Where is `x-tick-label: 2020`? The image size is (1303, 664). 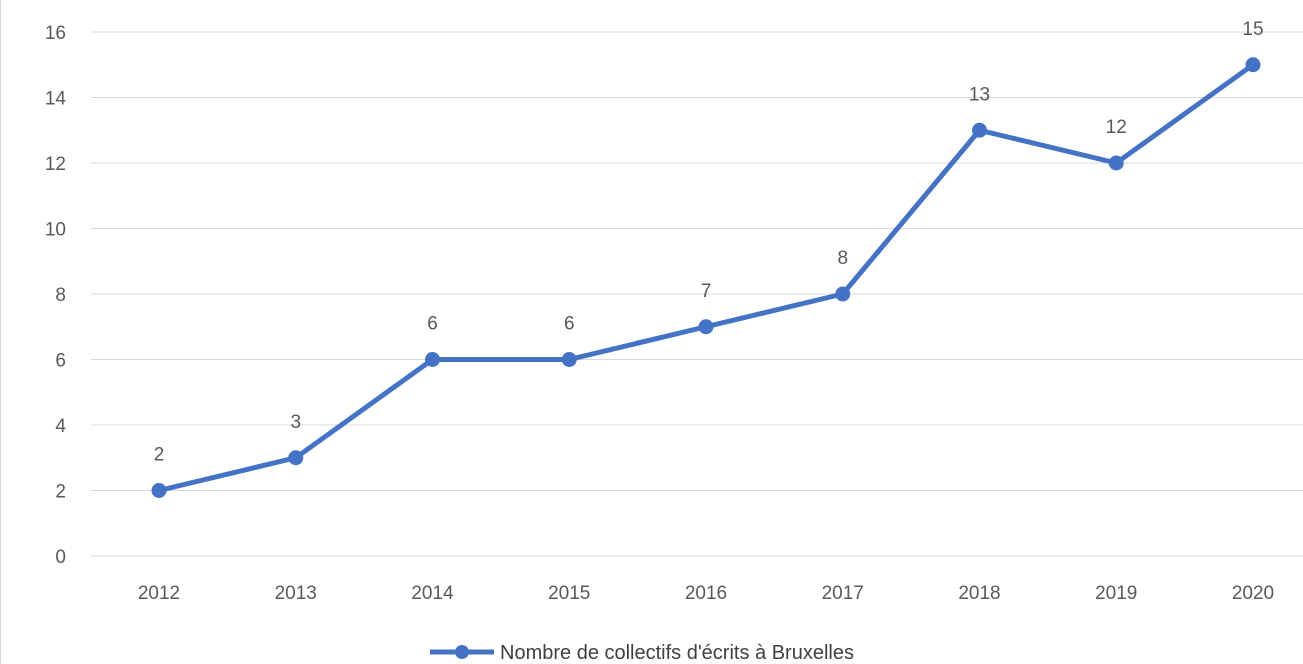 x-tick-label: 2020 is located at coordinates (1253, 593).